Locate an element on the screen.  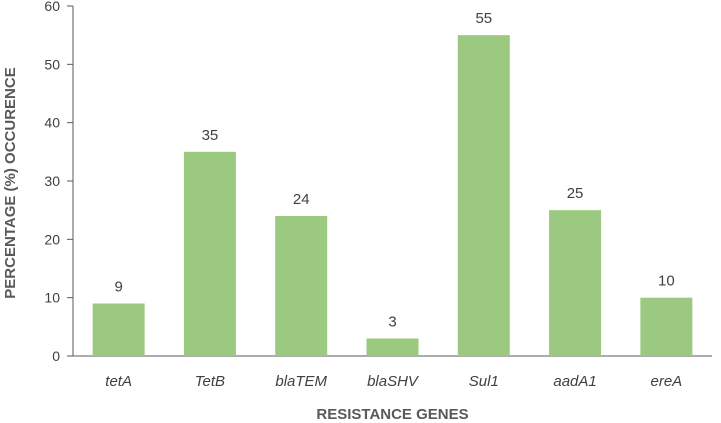
x-tick-label: ereA is located at coordinates (667, 381).